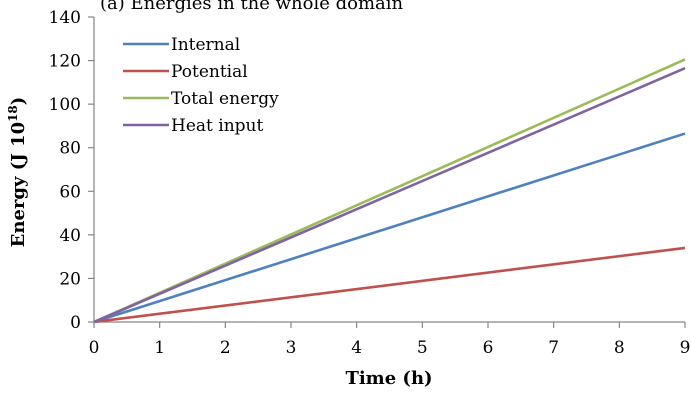 This screenshot has height=395, width=691. Describe the element at coordinates (70, 236) in the screenshot. I see `y-tick-label: 40` at that location.